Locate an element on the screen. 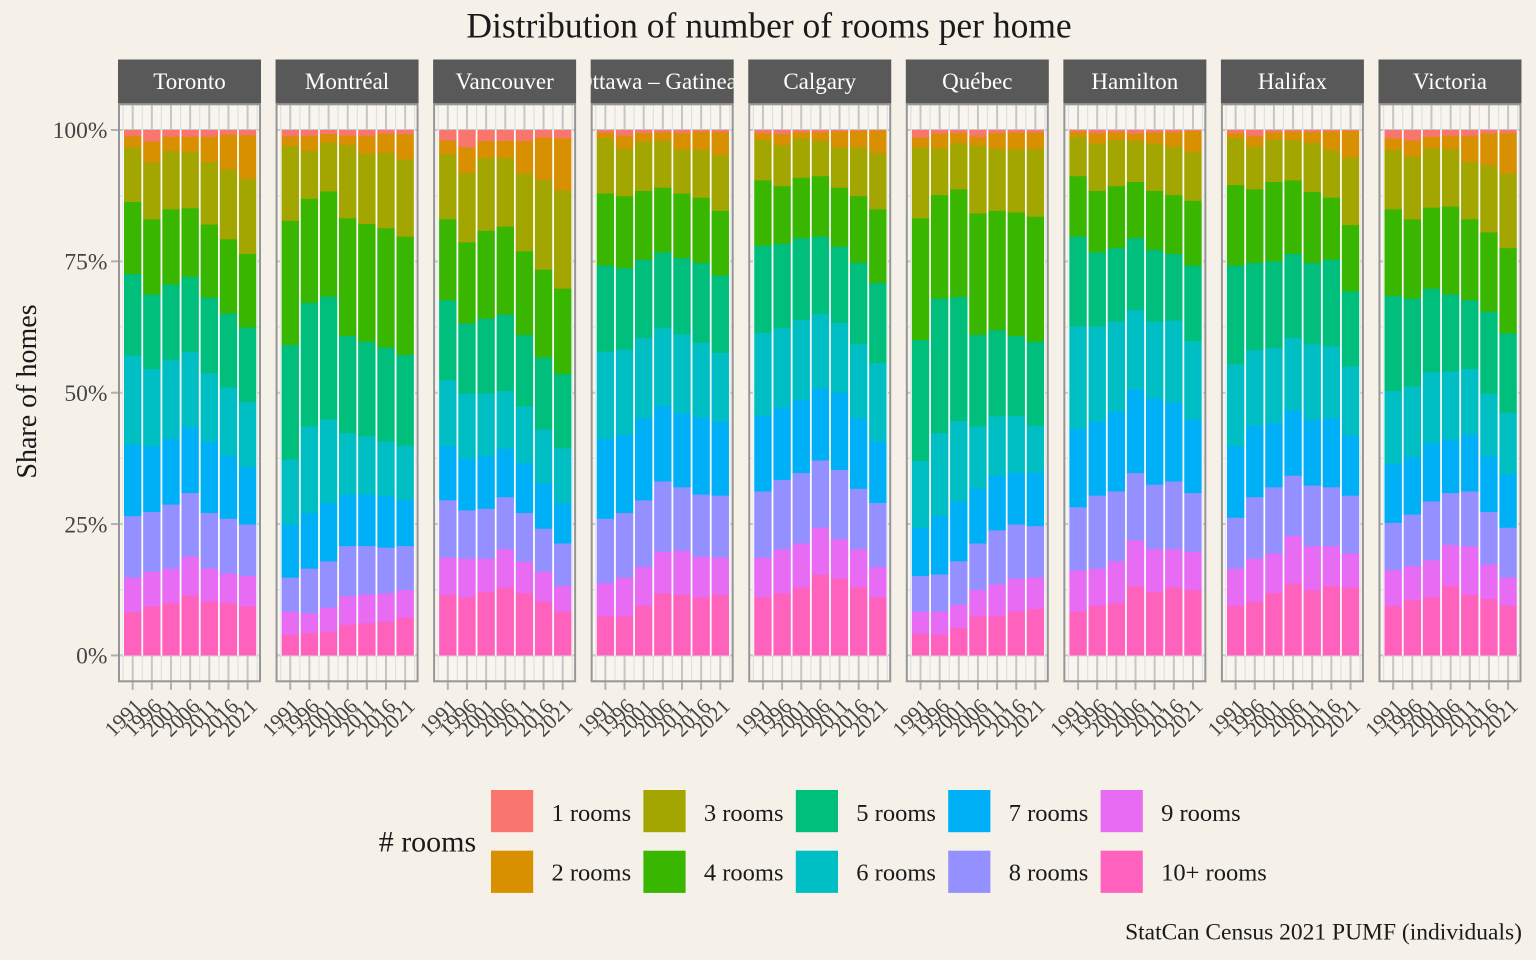  svg-text: Montréal is located at coordinates (347, 81).